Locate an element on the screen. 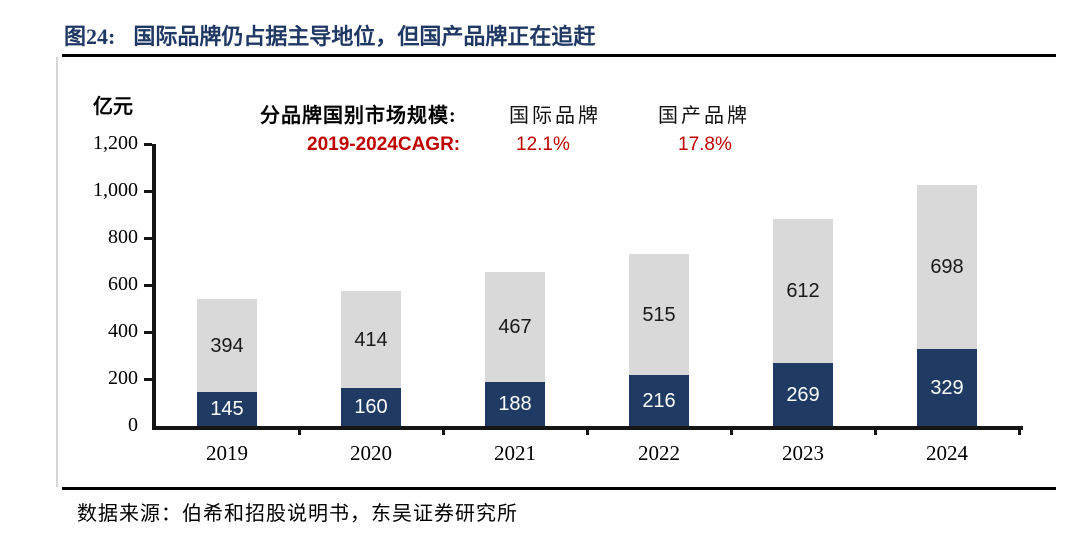  bar-segment-domestic-2021 is located at coordinates (515, 404).